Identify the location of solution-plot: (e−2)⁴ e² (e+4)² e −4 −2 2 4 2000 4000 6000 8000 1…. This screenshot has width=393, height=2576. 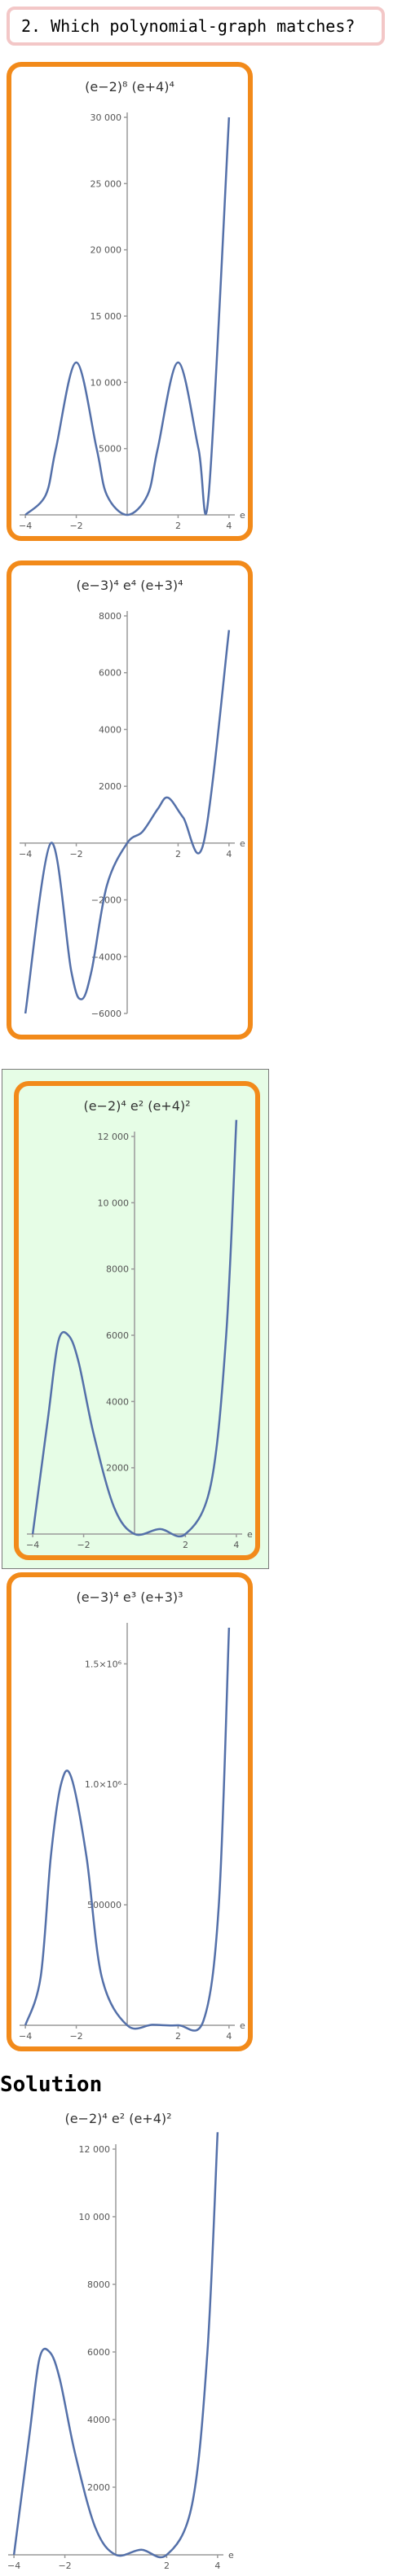
(120, 2341).